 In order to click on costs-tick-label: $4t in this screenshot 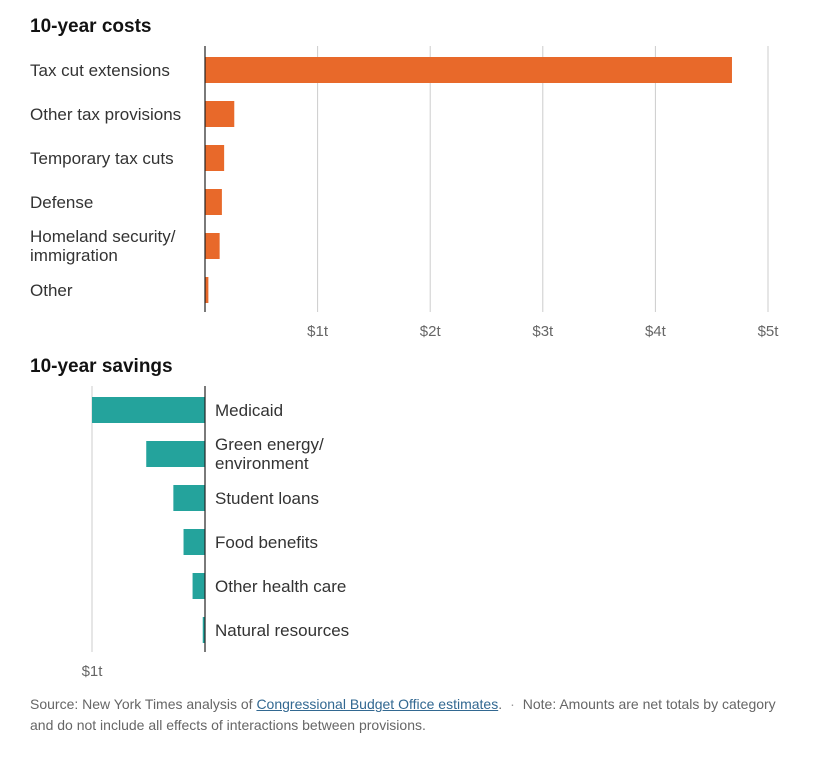, I will do `click(656, 331)`.